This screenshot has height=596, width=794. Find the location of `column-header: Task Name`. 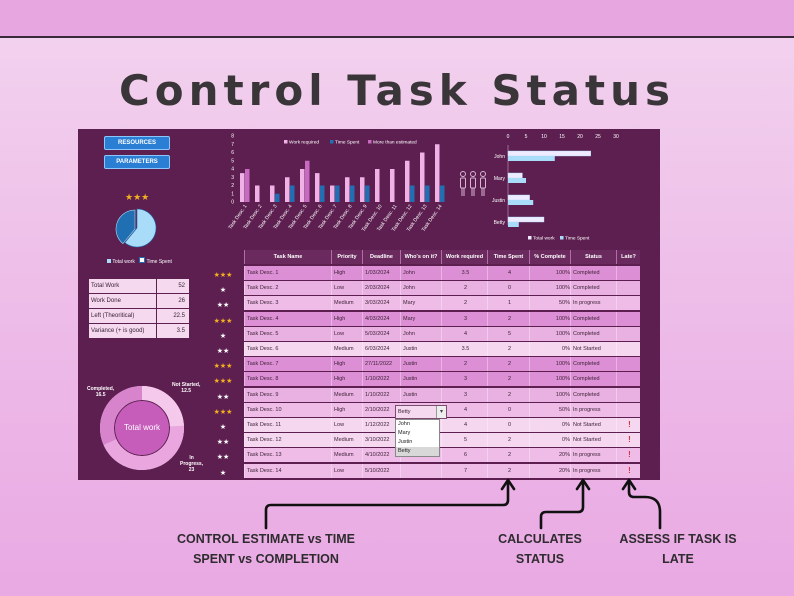

column-header: Task Name is located at coordinates (287, 257).